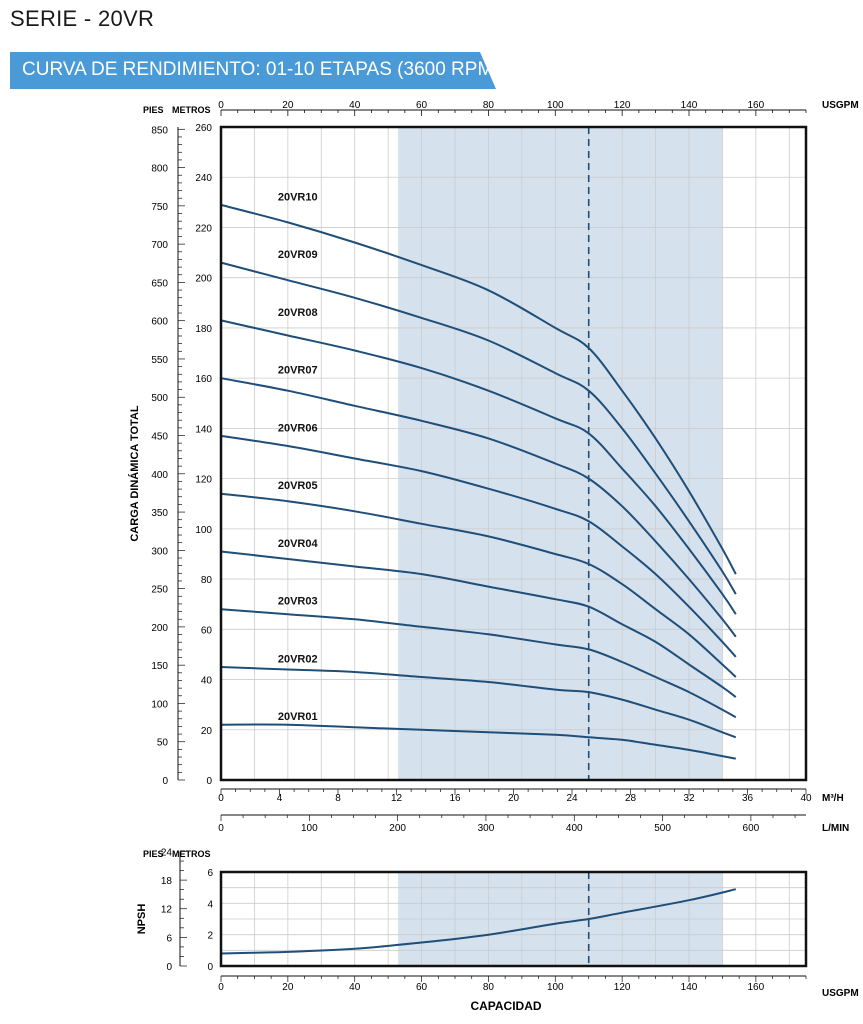 This screenshot has width=863, height=1024. What do you see at coordinates (203, 530) in the screenshot?
I see `metros-tick-label: 100` at bounding box center [203, 530].